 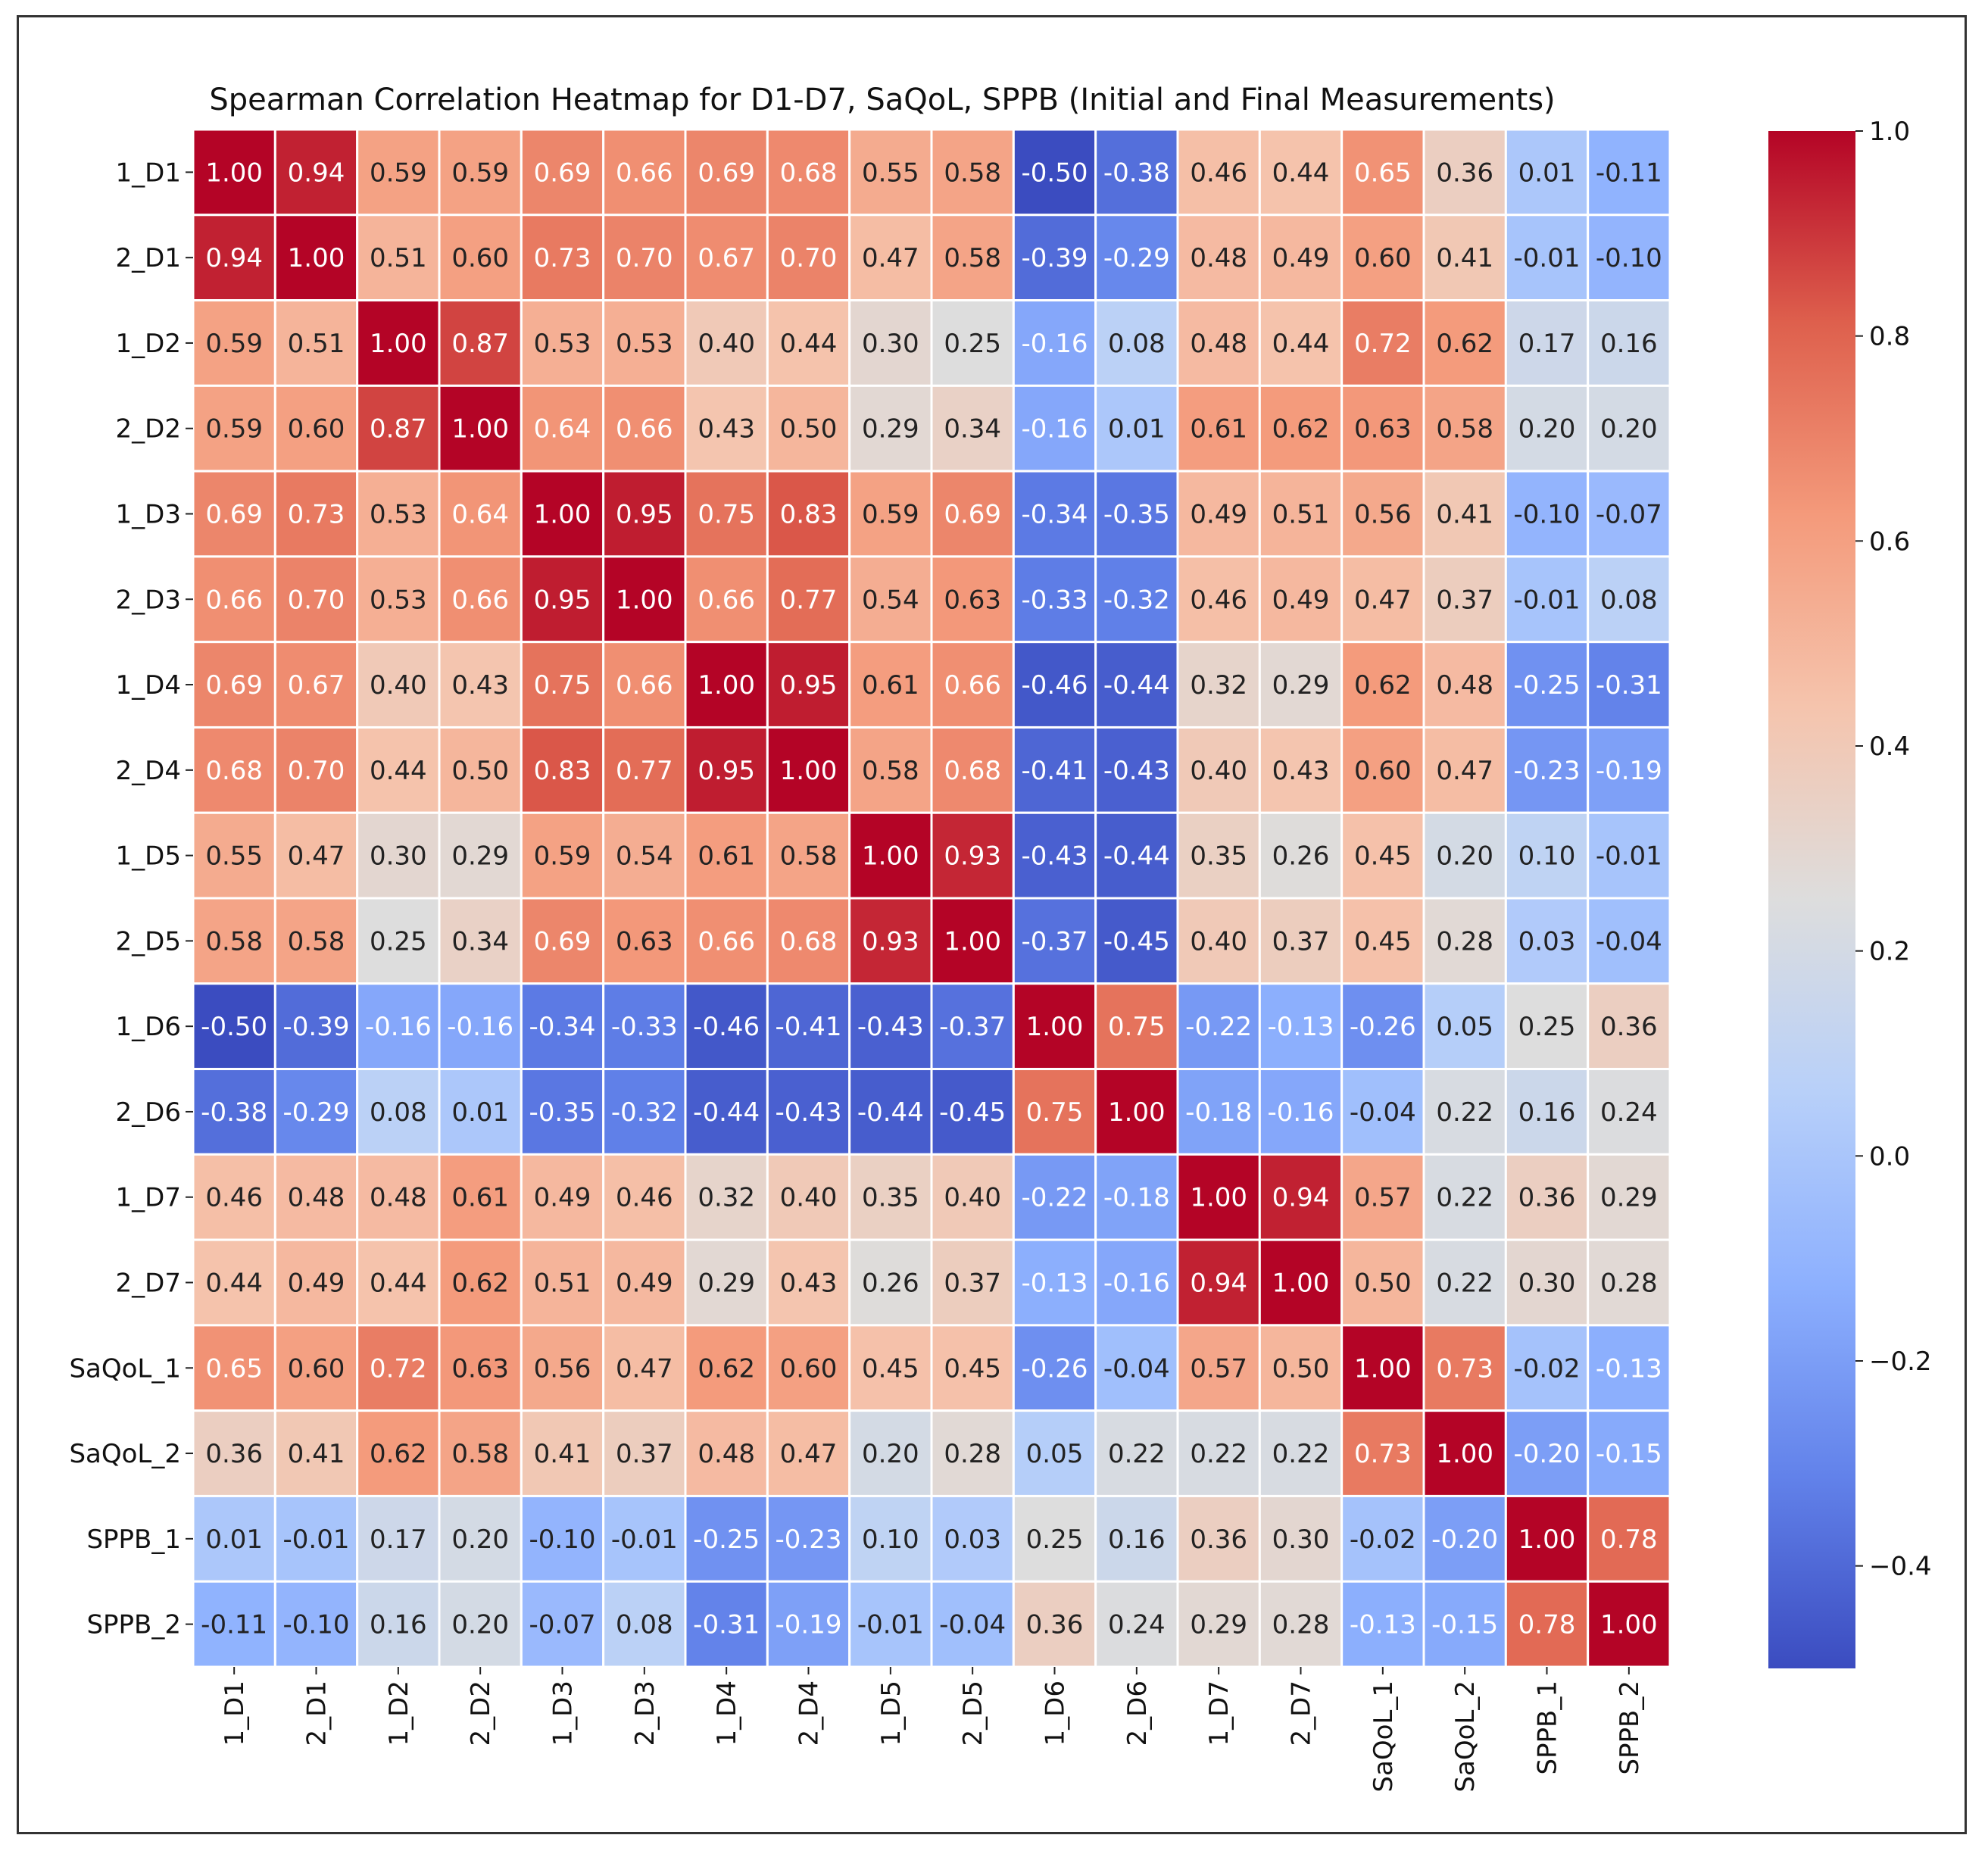 What do you see at coordinates (480, 1540) in the screenshot?
I see `cell-value-label: 0.20` at bounding box center [480, 1540].